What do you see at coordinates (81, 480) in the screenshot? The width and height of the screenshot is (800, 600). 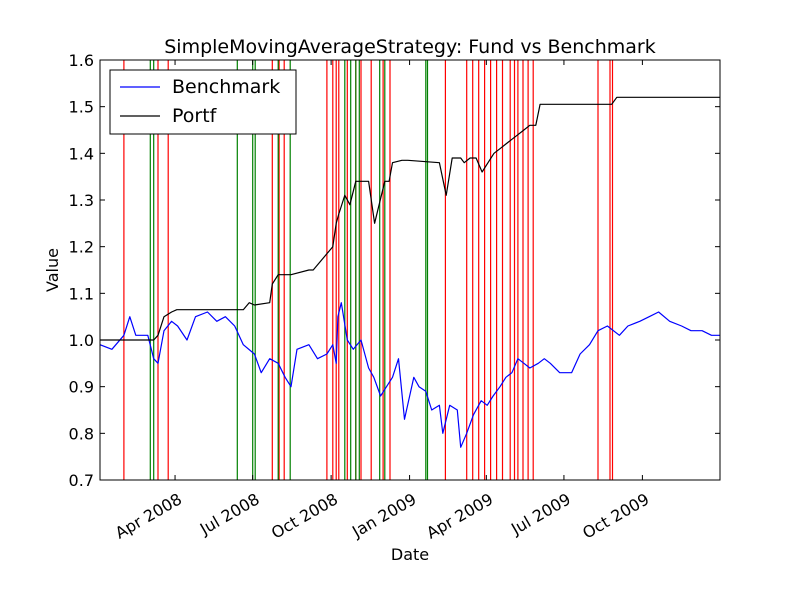 I see `y-tick-label: 0.7` at bounding box center [81, 480].